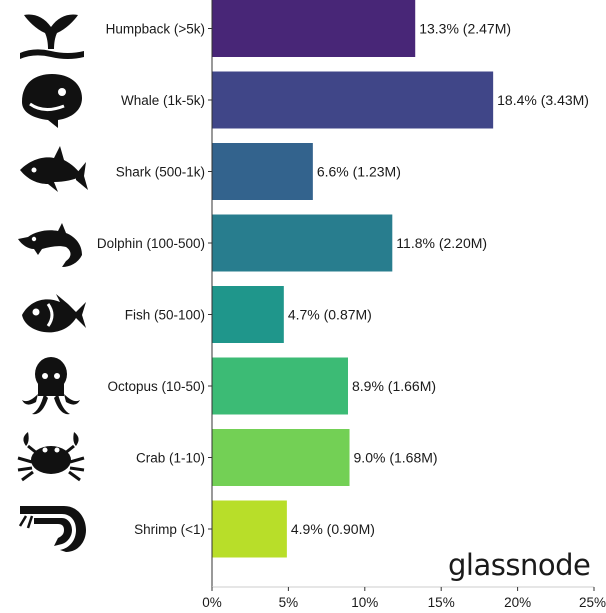  What do you see at coordinates (51, 244) in the screenshot?
I see `dolphin-icon` at bounding box center [51, 244].